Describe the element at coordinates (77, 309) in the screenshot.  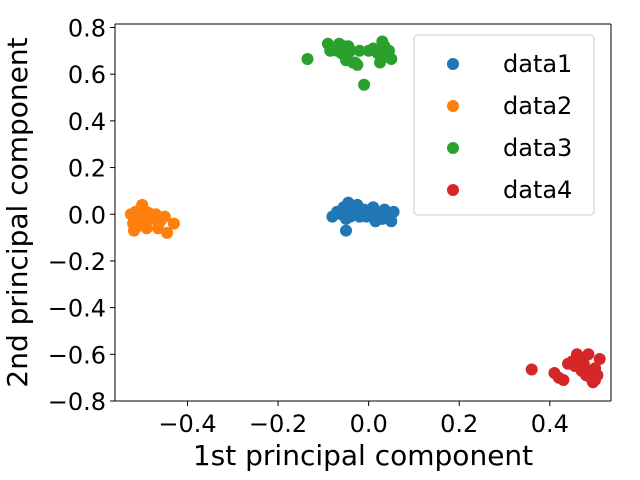
I see `y-tick-label: −0.4` at that location.